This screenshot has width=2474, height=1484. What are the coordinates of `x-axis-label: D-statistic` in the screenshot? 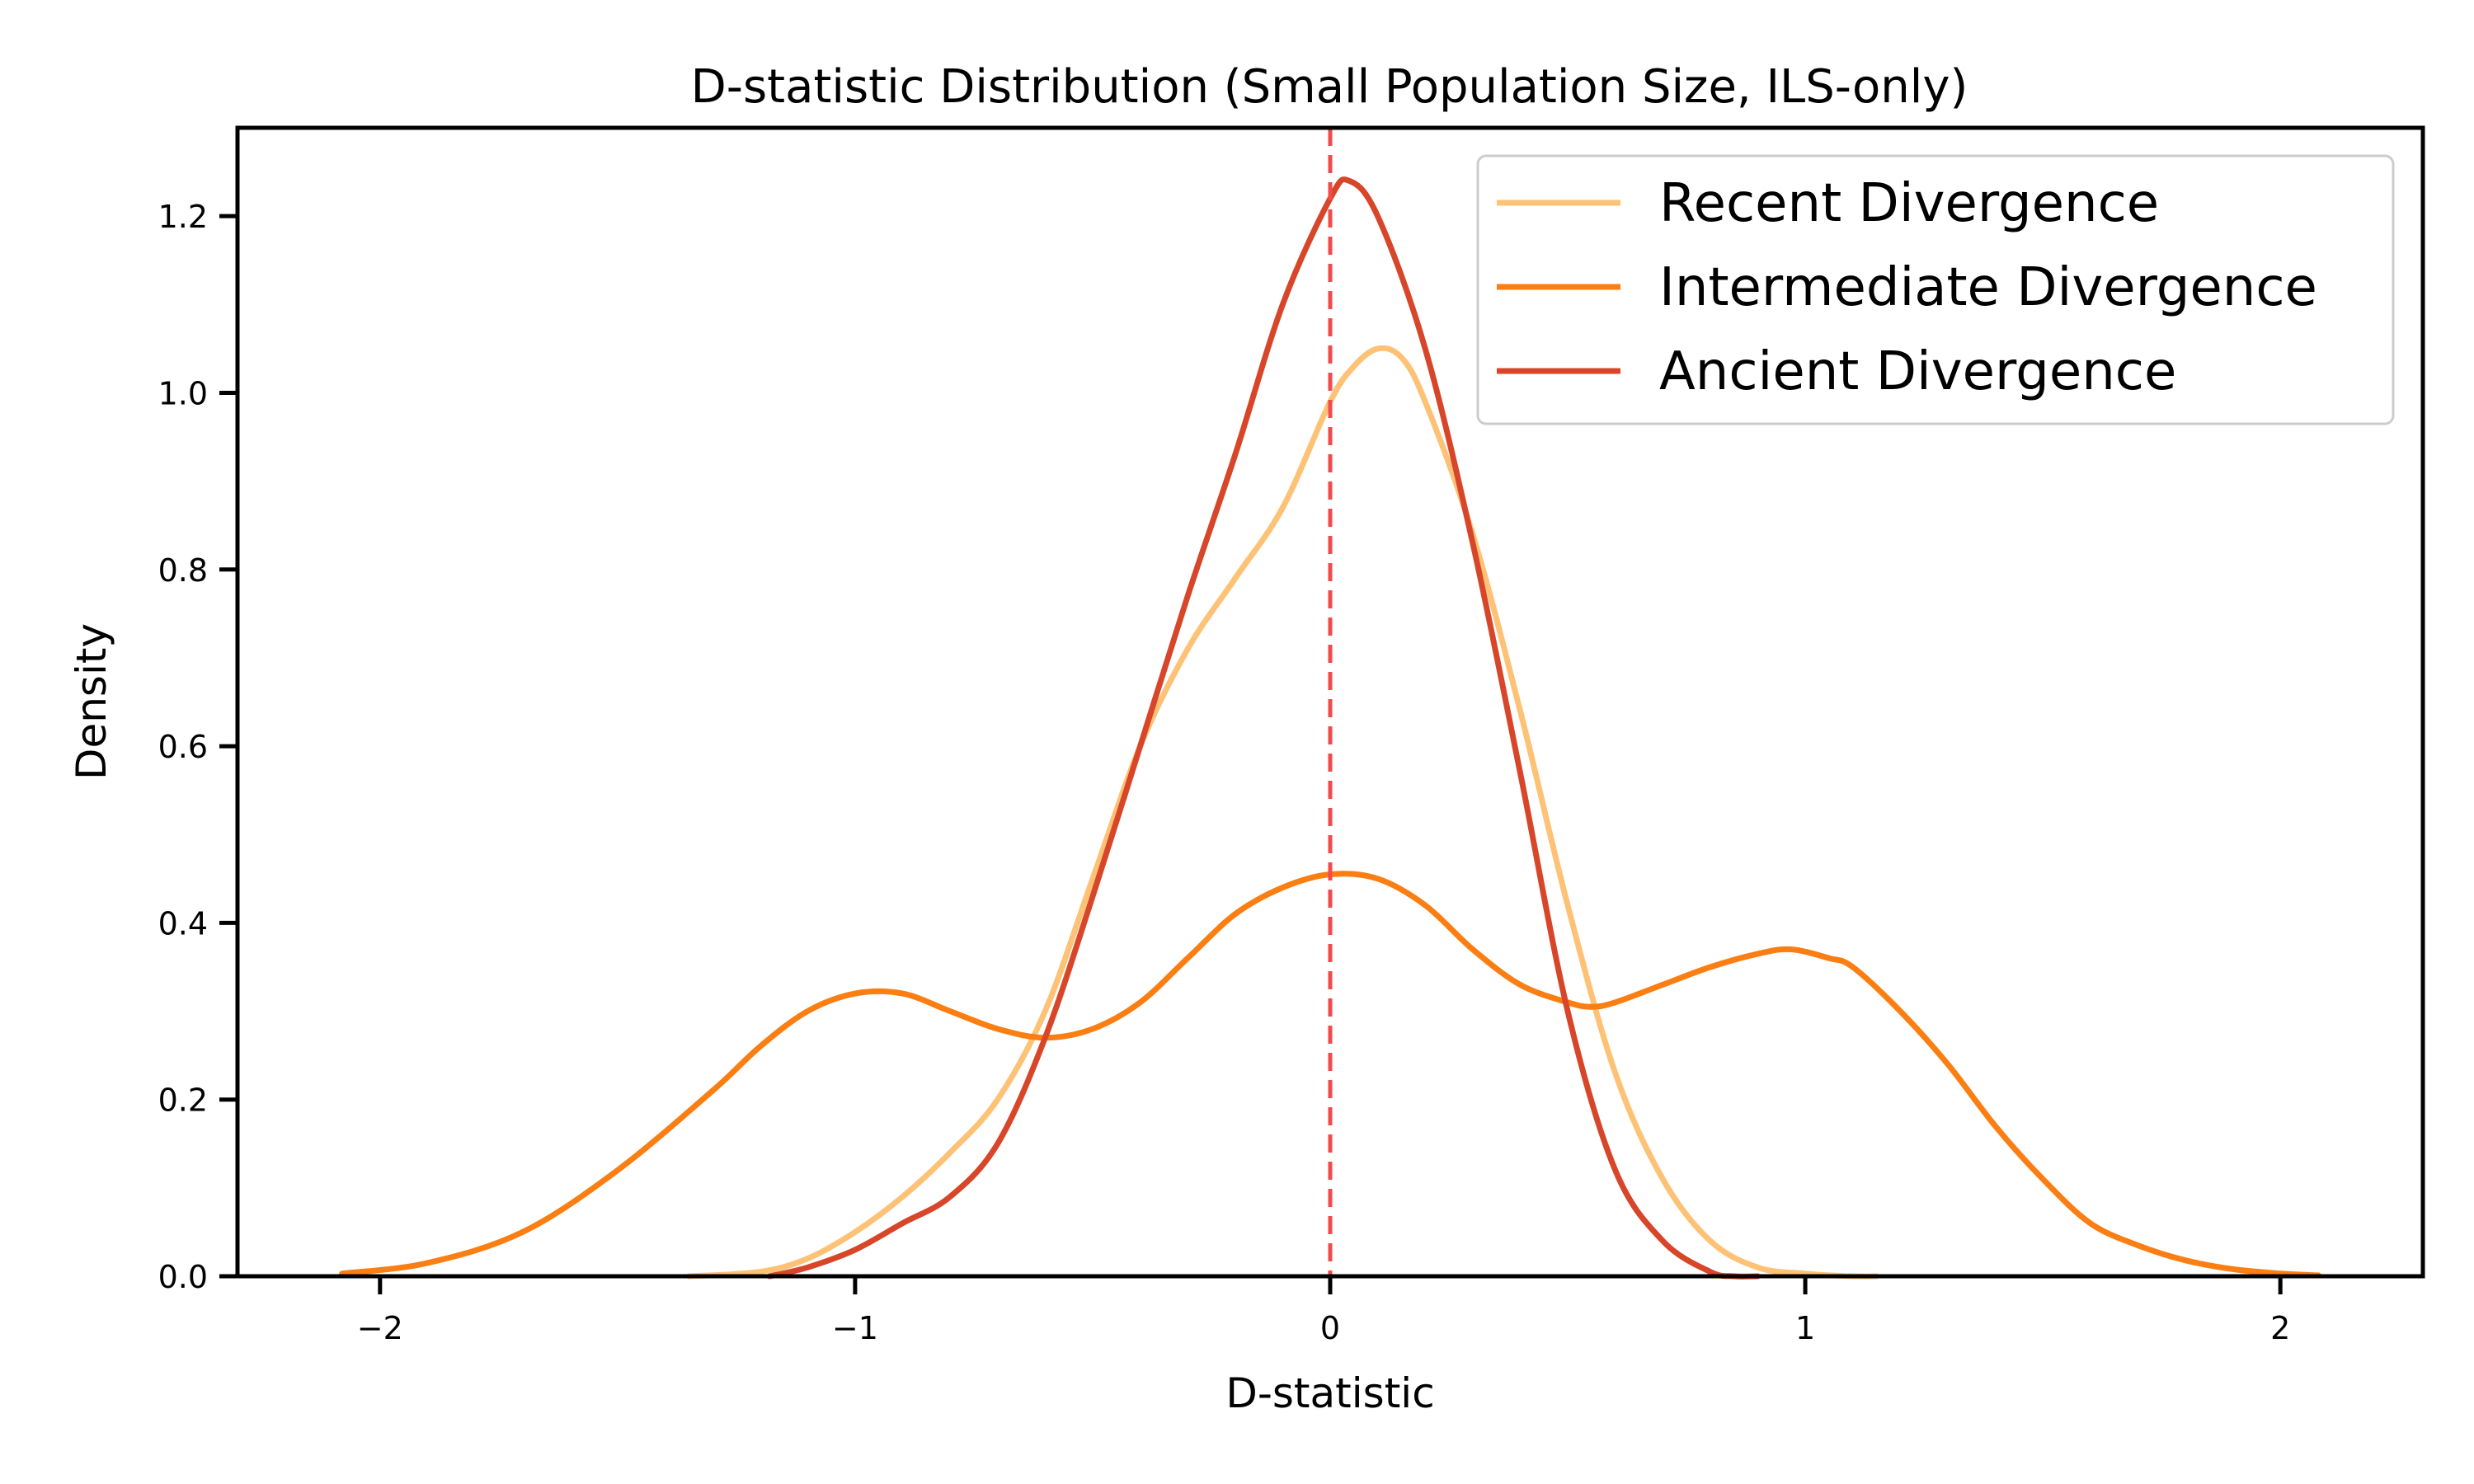 It's located at (1329, 1393).